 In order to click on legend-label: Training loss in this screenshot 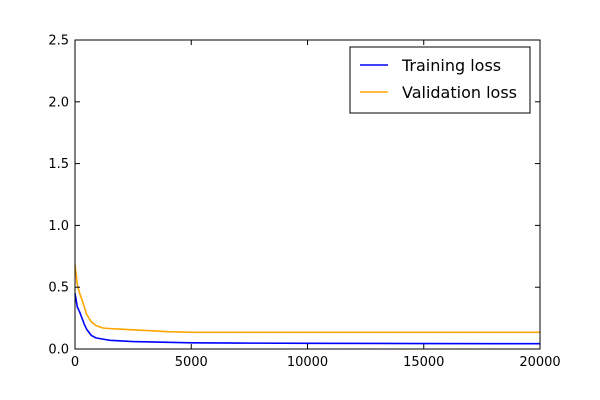, I will do `click(451, 65)`.